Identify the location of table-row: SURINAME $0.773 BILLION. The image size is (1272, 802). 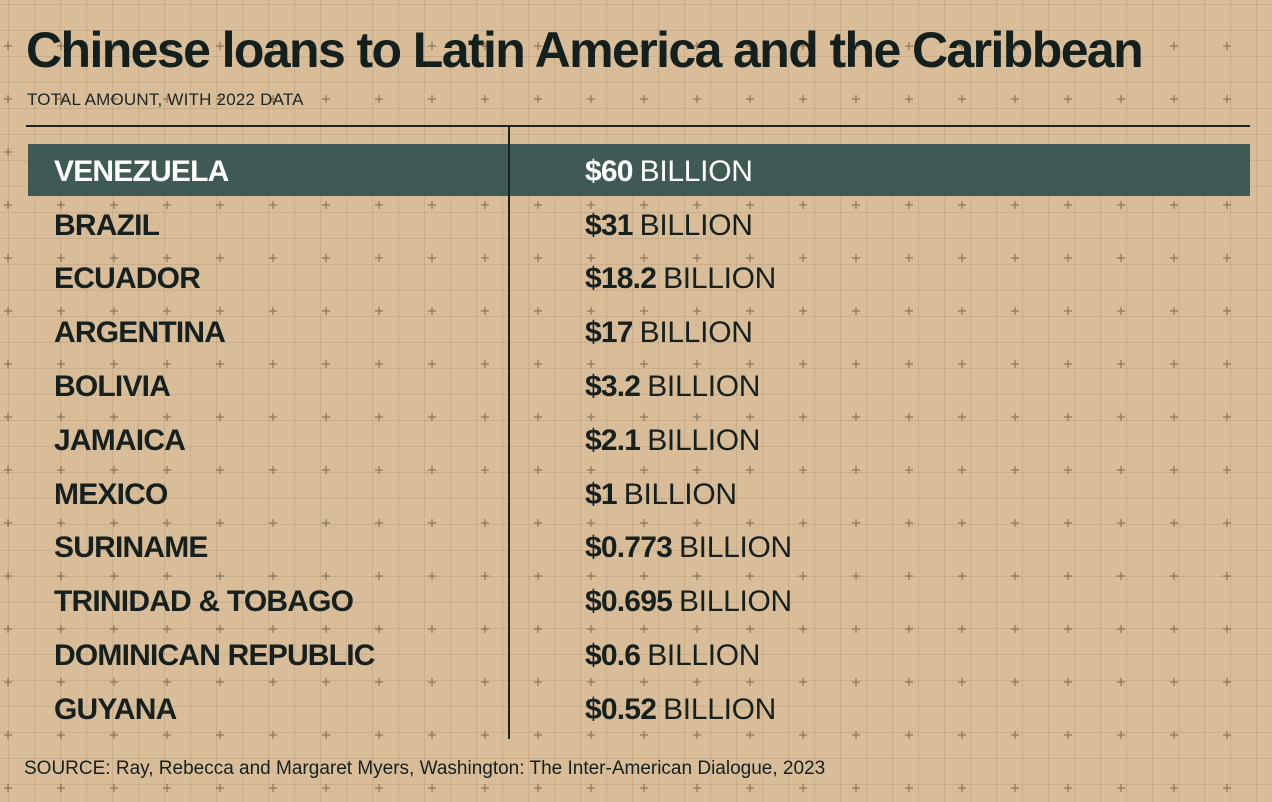
(636, 549).